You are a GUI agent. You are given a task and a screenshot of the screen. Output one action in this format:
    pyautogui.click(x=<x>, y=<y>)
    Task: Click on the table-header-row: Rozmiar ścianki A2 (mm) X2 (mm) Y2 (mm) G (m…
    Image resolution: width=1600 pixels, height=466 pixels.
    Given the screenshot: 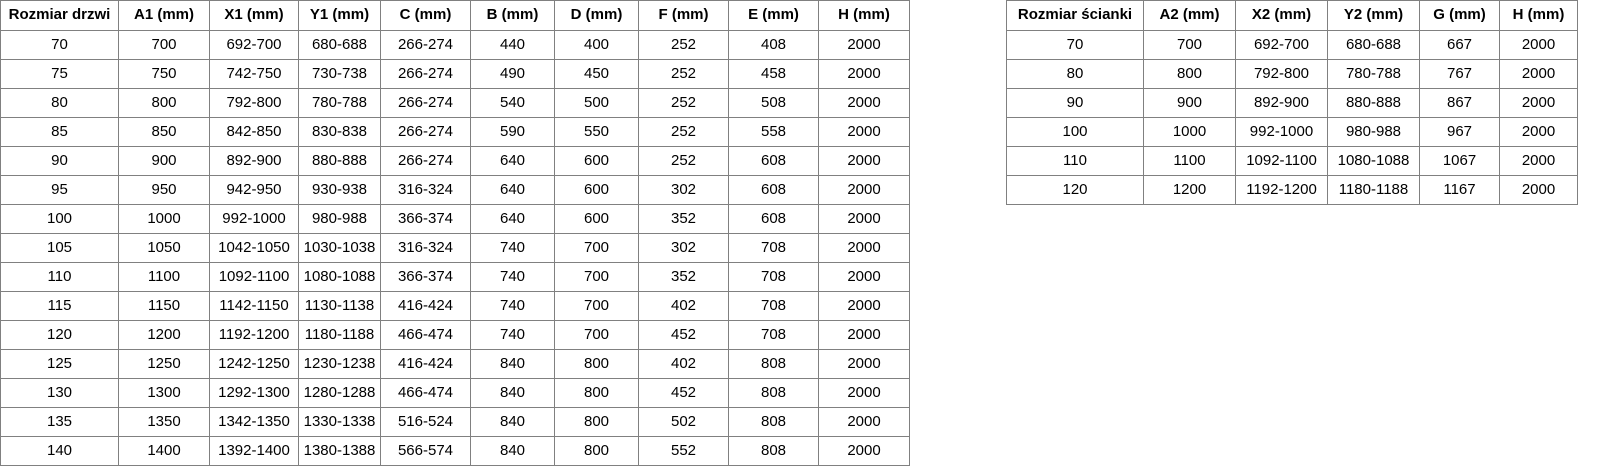 What is the action you would take?
    pyautogui.click(x=1292, y=15)
    